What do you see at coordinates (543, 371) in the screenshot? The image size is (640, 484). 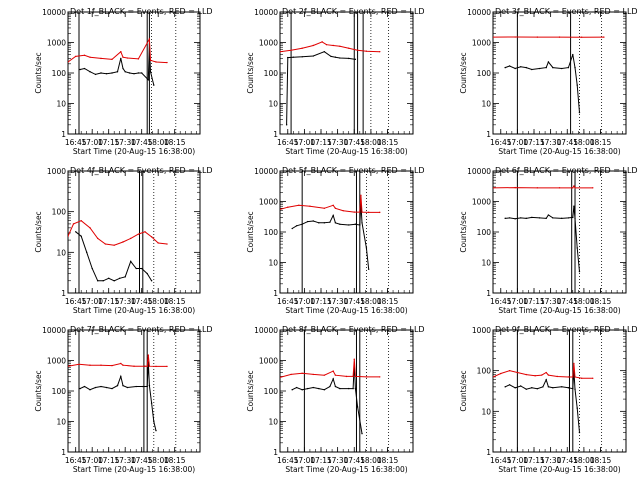 I see `series-line-lld` at bounding box center [543, 371].